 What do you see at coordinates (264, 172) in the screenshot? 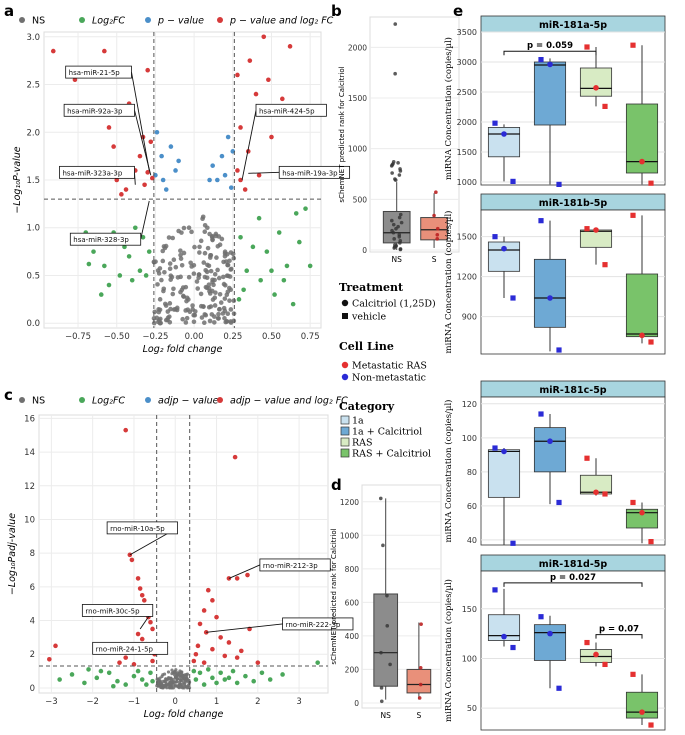
I see `annotation-line` at bounding box center [264, 172].